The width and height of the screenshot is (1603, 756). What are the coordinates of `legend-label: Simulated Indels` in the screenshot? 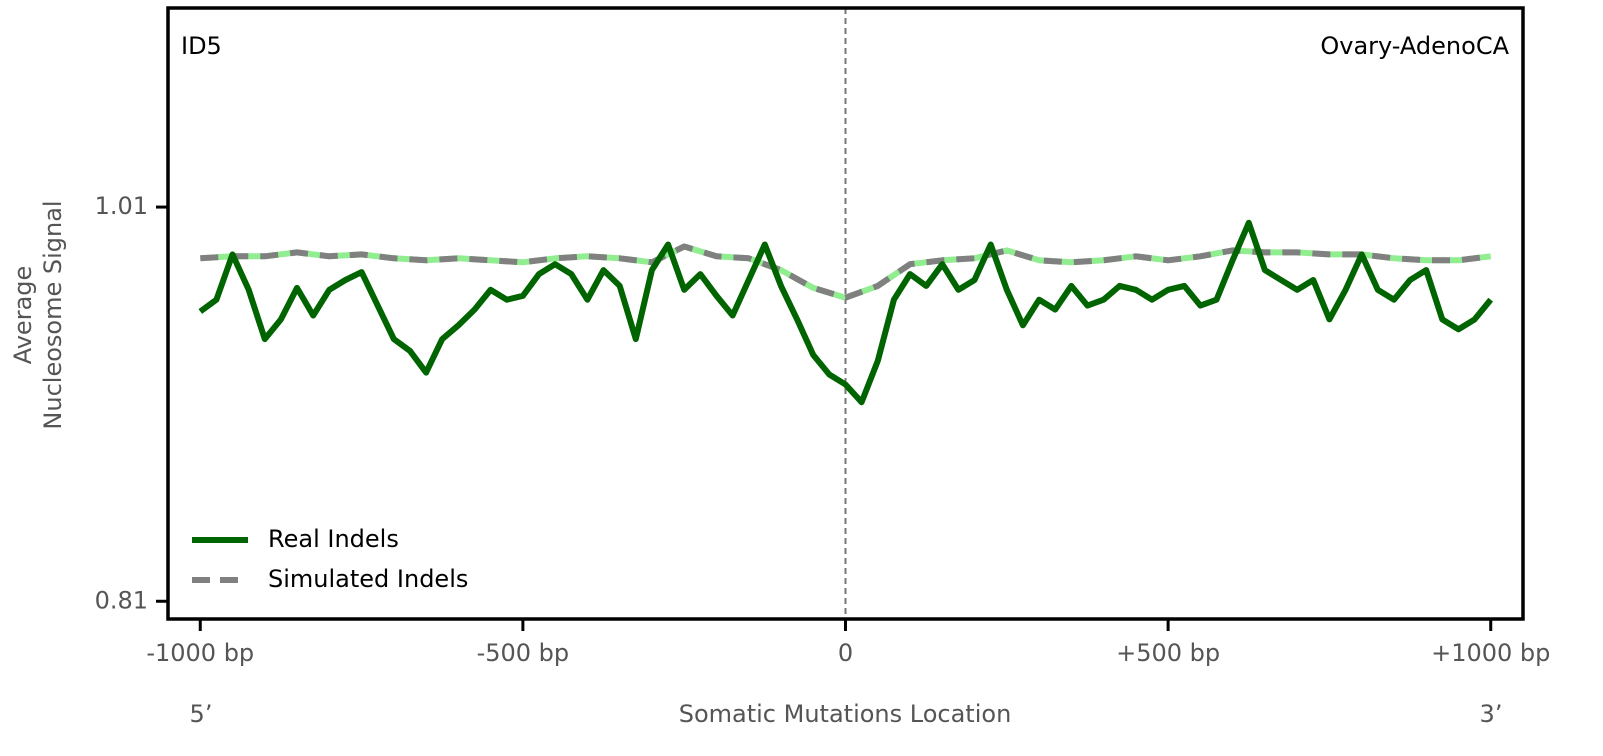 It's located at (368, 579).